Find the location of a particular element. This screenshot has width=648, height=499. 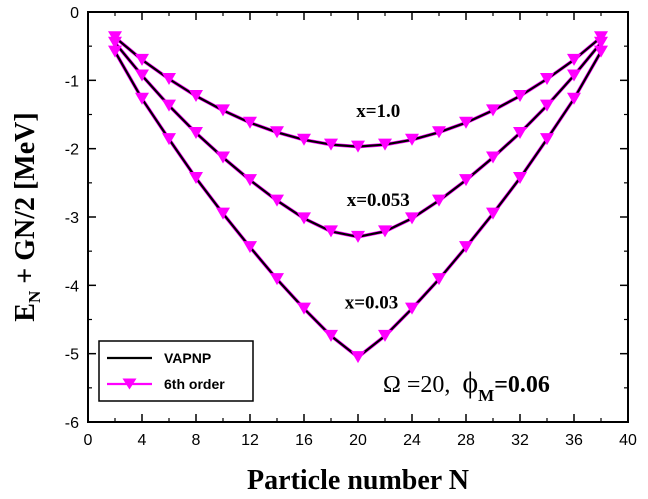

y-tick-label: -4 is located at coordinates (72, 286).